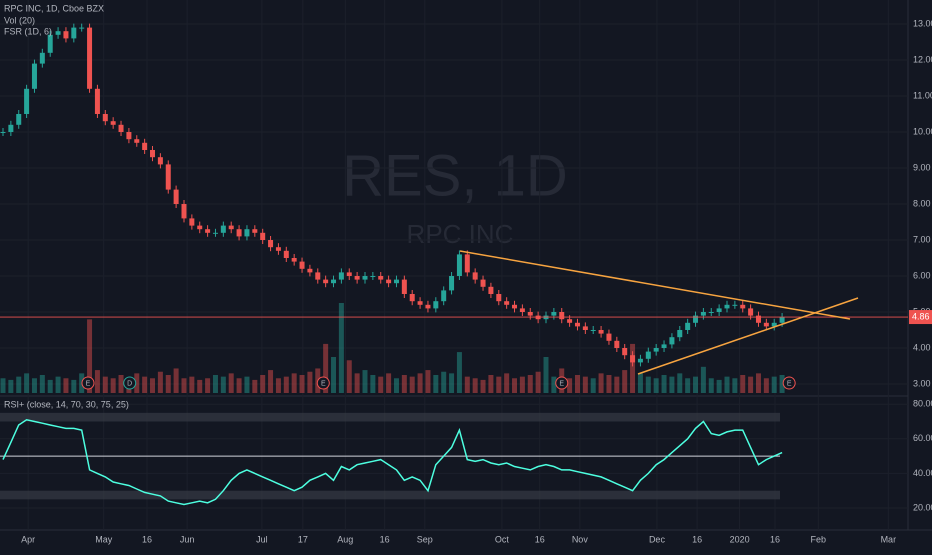  I want to click on x-tick-label: Apr, so click(28, 539).